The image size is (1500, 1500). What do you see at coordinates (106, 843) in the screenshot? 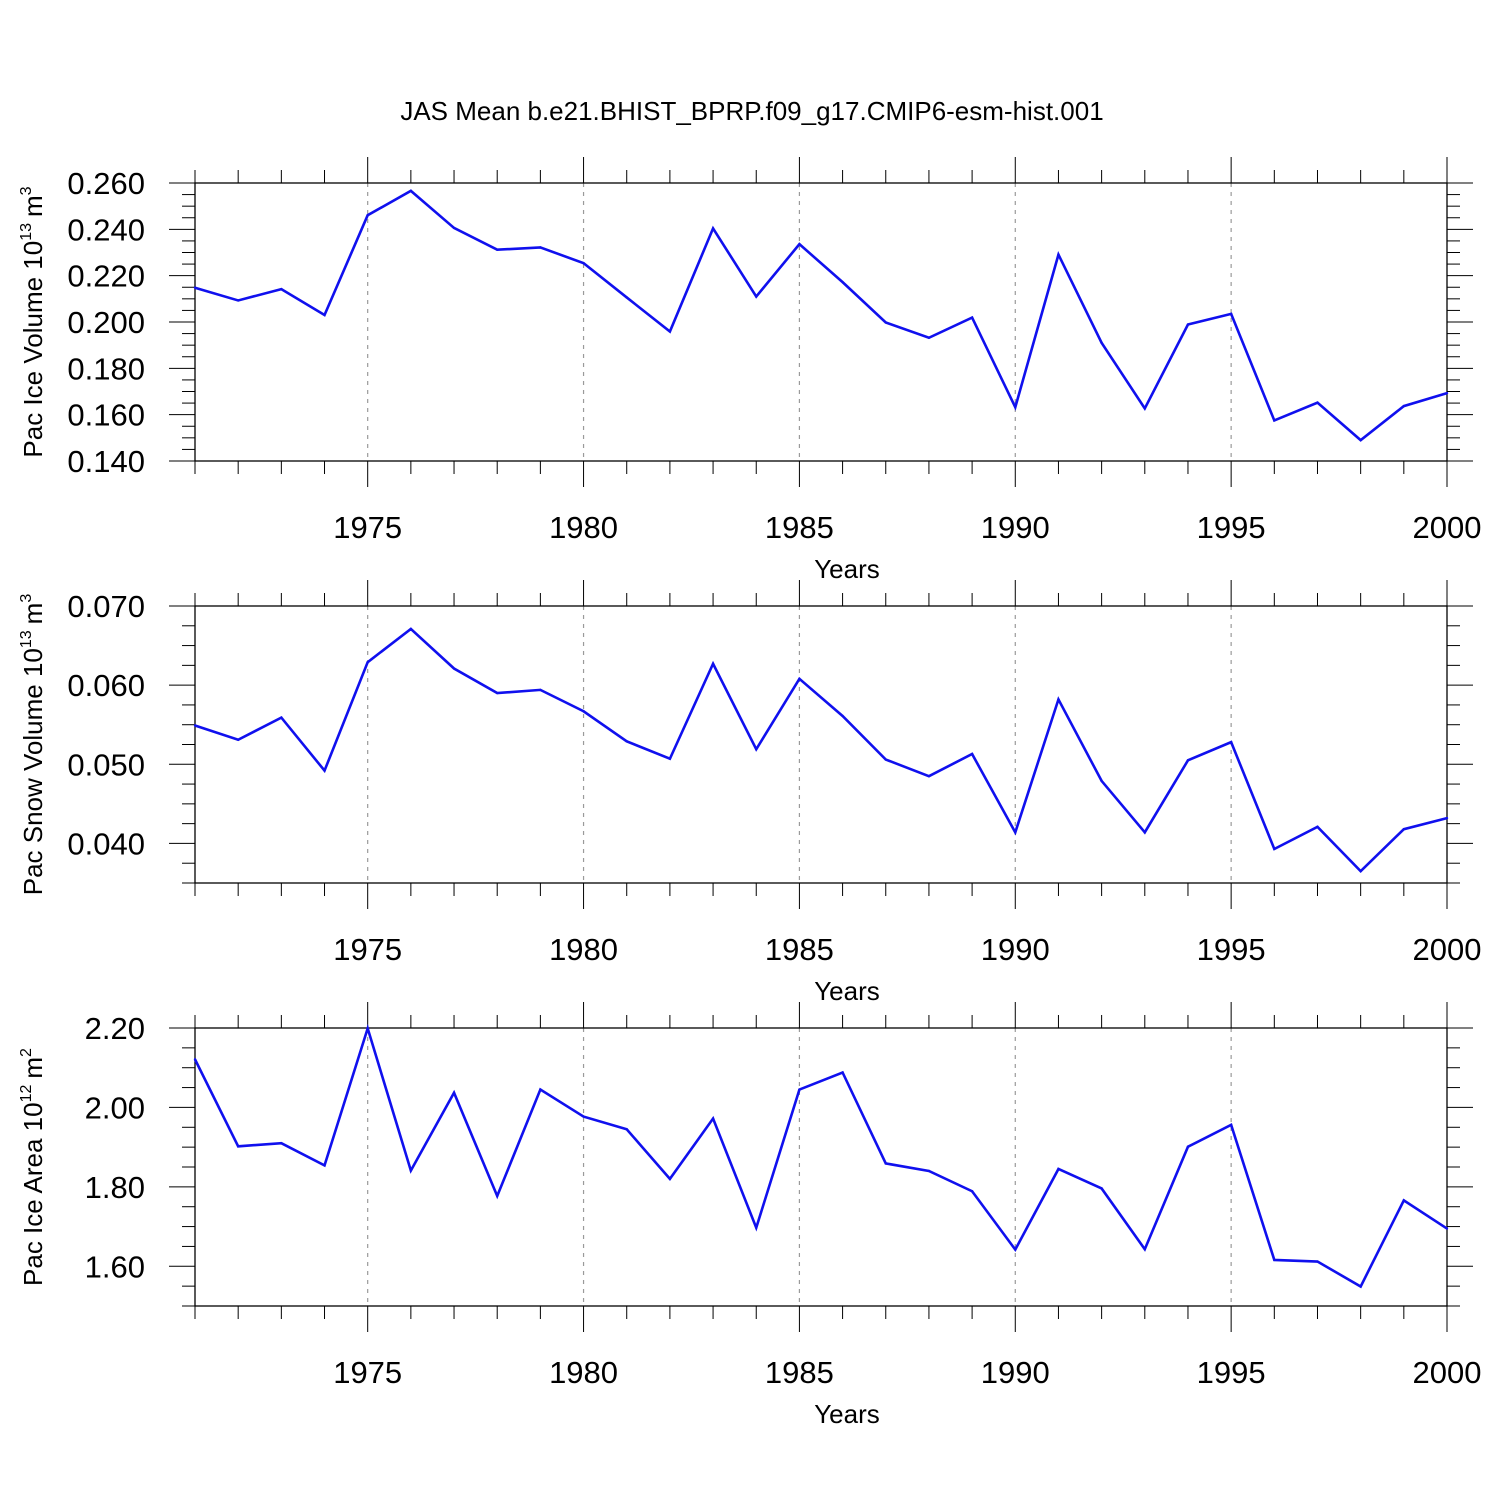
I see `y-tick-label: 0.040` at bounding box center [106, 843].